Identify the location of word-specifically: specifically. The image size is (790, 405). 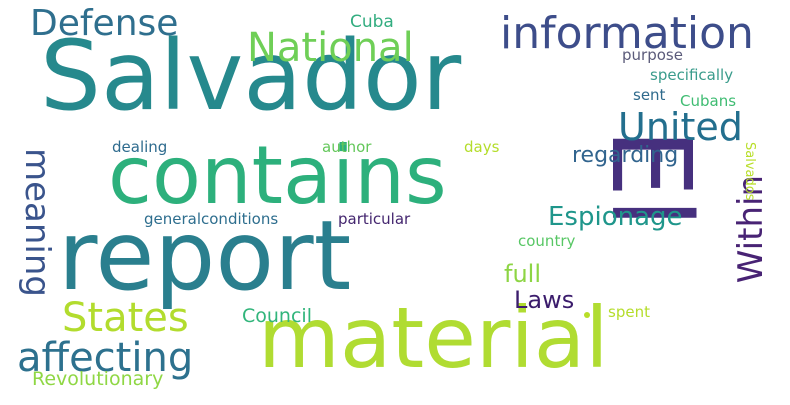
(692, 75).